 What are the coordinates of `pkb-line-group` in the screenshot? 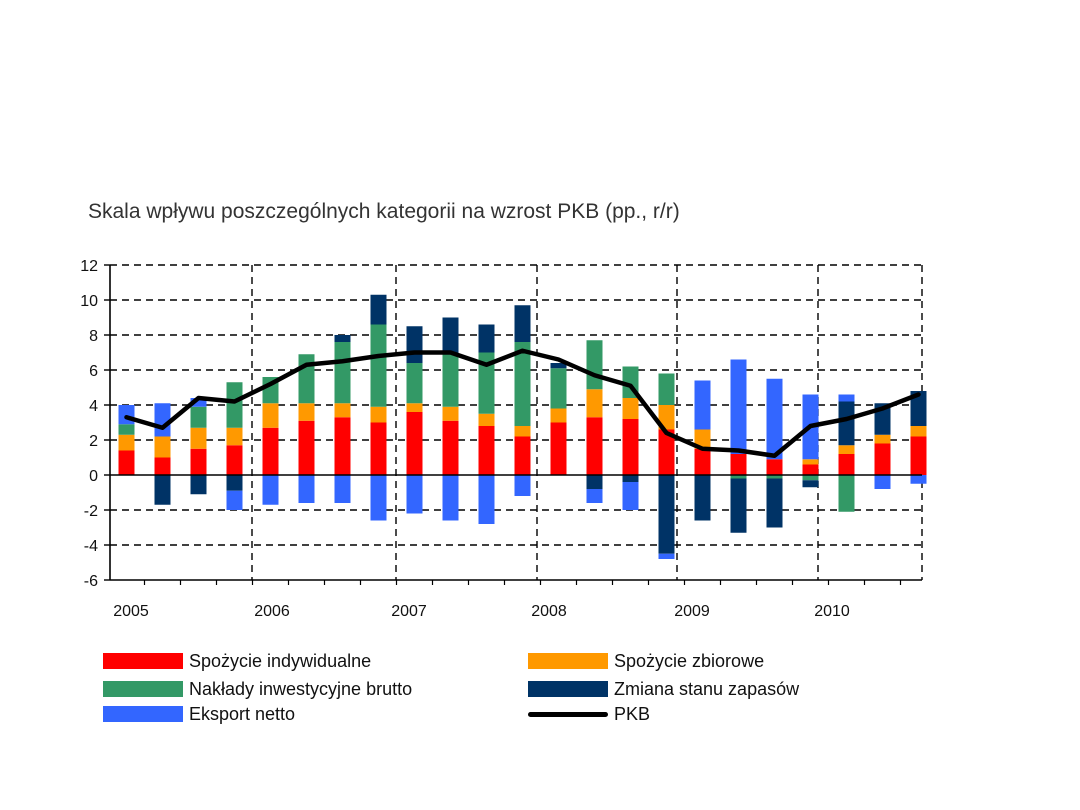 It's located at (522, 403).